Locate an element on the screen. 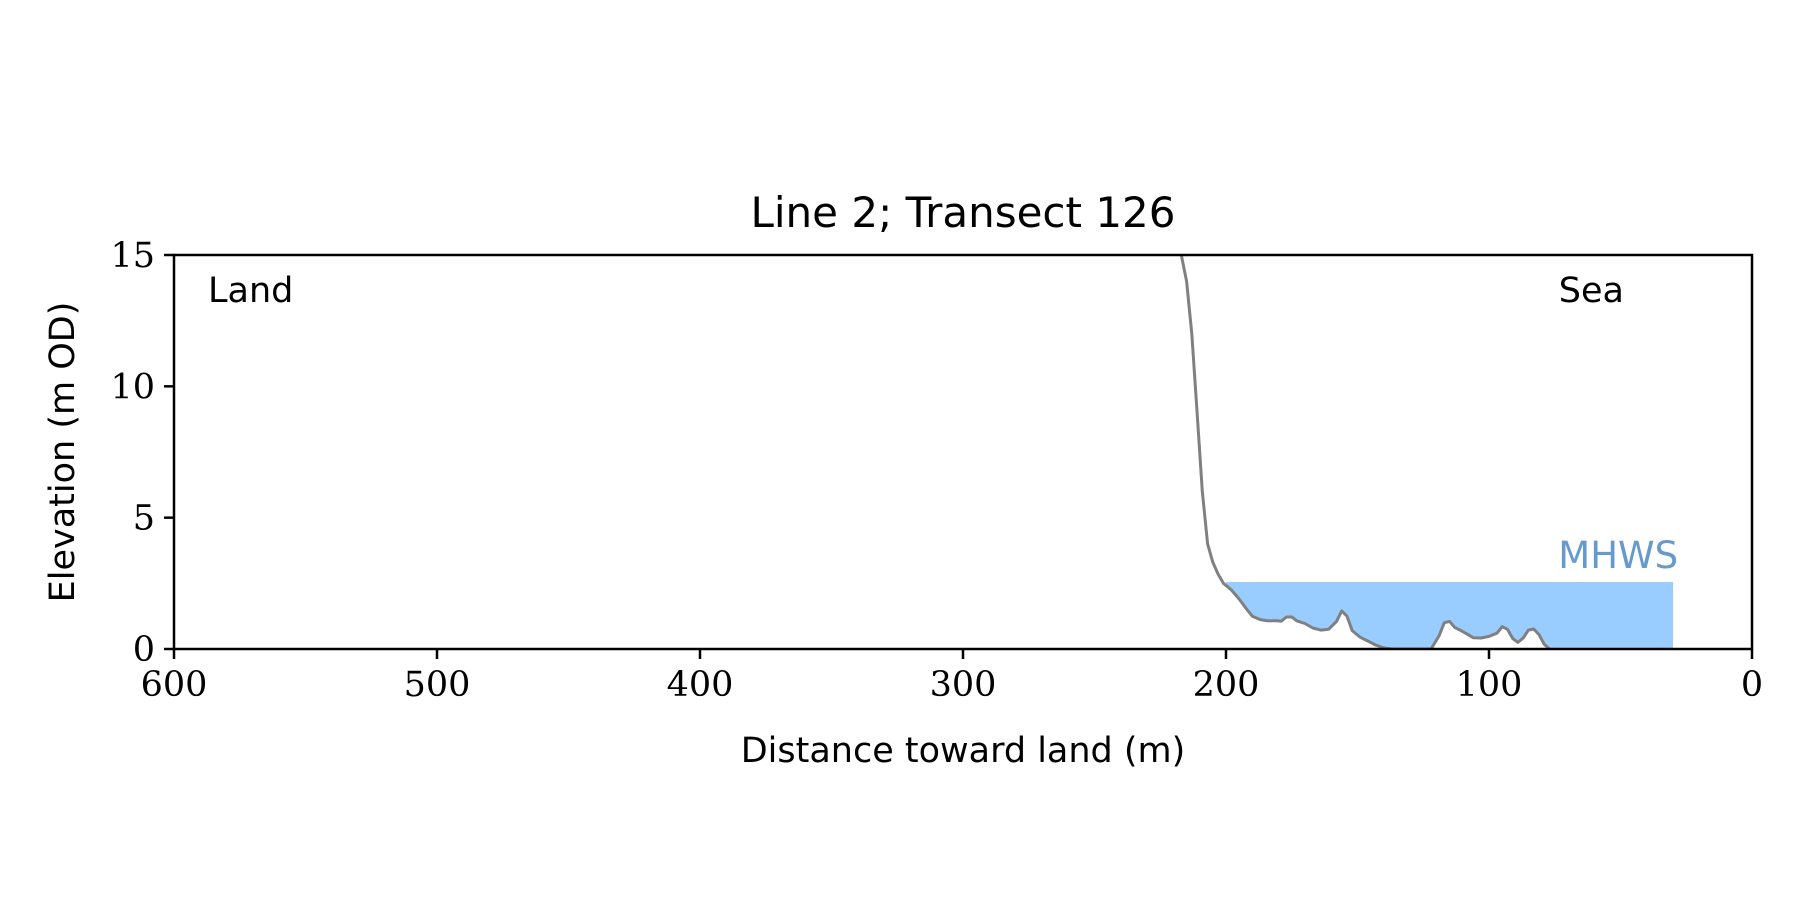 The image size is (1800, 900). x-tick-label: 500 is located at coordinates (437, 685).